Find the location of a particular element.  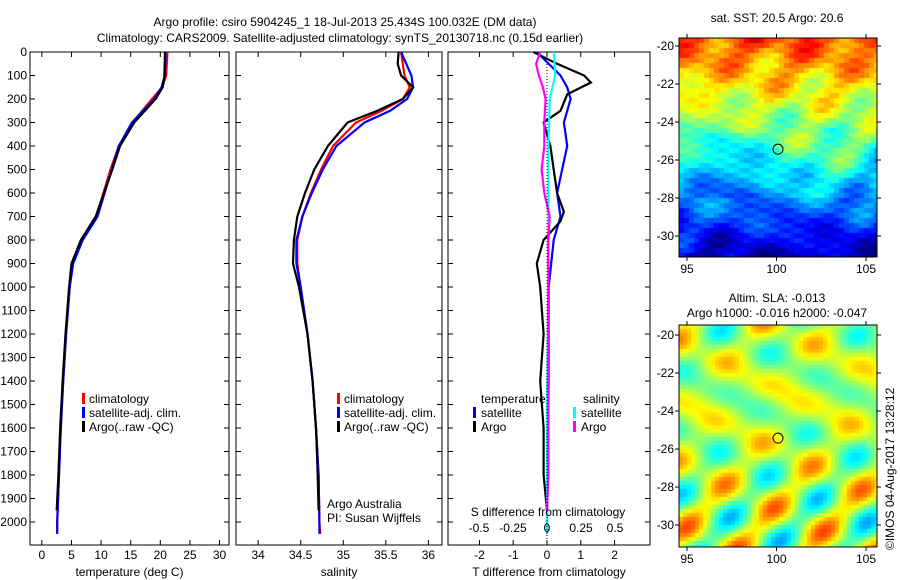

x-tick-label: 10 is located at coordinates (101, 555).